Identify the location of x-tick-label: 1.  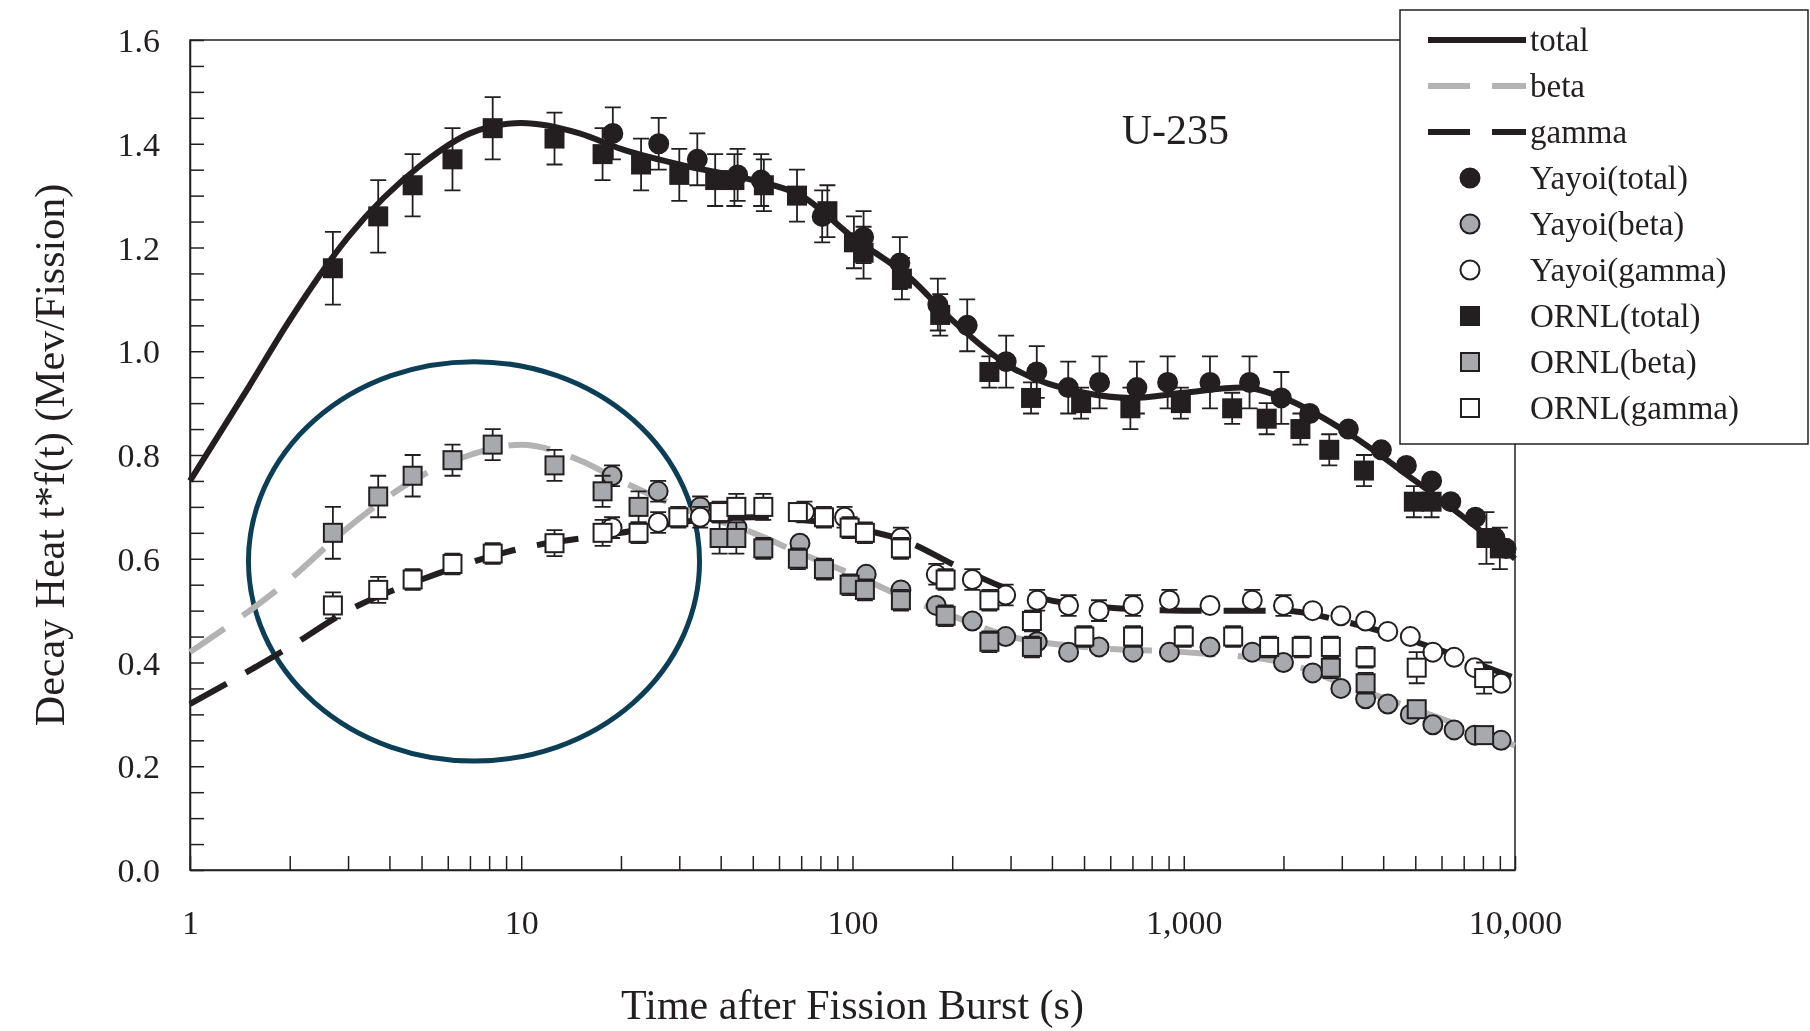
(190, 923).